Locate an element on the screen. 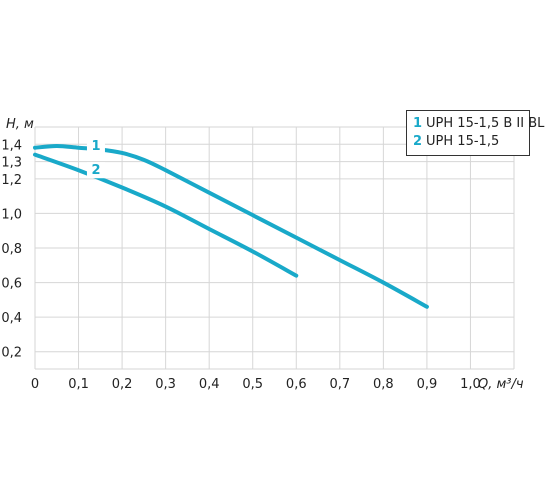 The image size is (560, 504). legend-label-2: UPH 15-1,5 is located at coordinates (463, 141).